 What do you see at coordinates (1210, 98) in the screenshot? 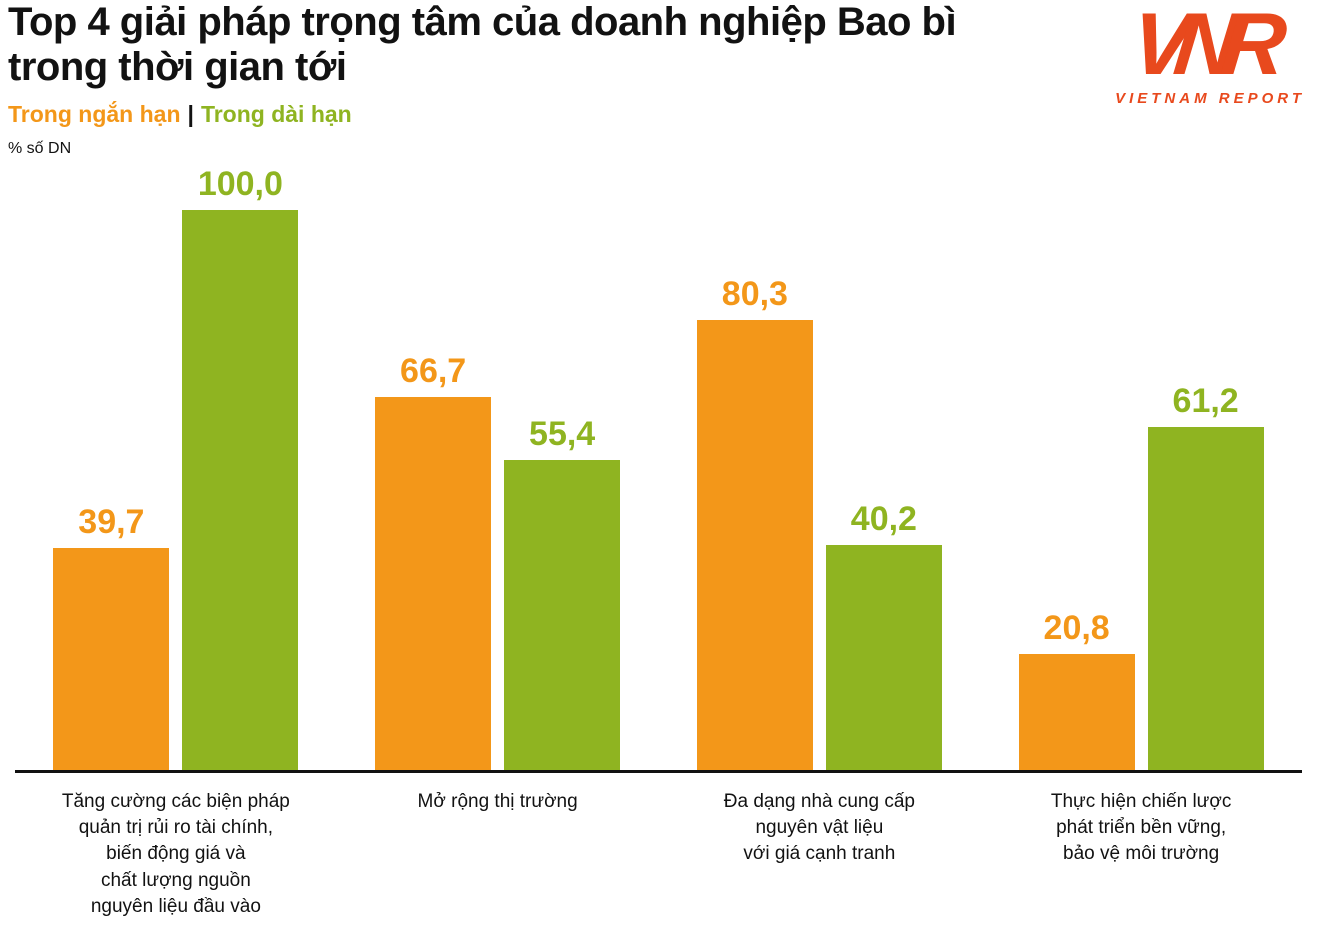
I see `vnr-logo-text: VIETNAM REPORT` at bounding box center [1210, 98].